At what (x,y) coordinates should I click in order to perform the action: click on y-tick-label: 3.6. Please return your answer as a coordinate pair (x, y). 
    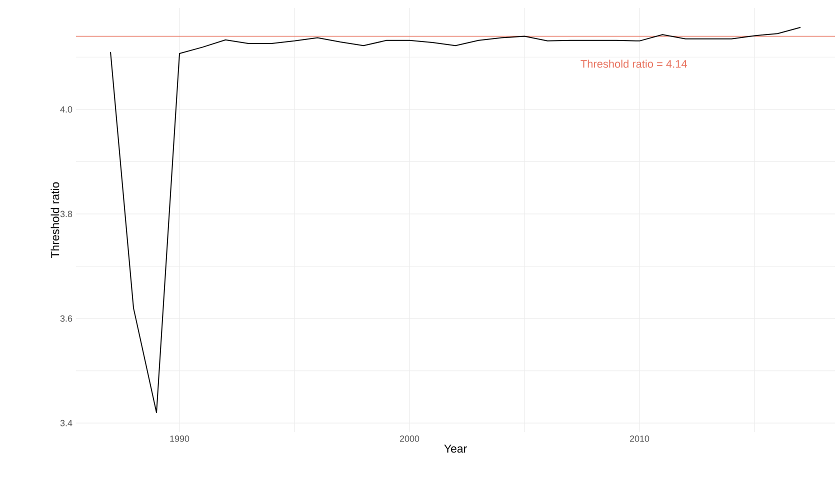
    Looking at the image, I should click on (66, 318).